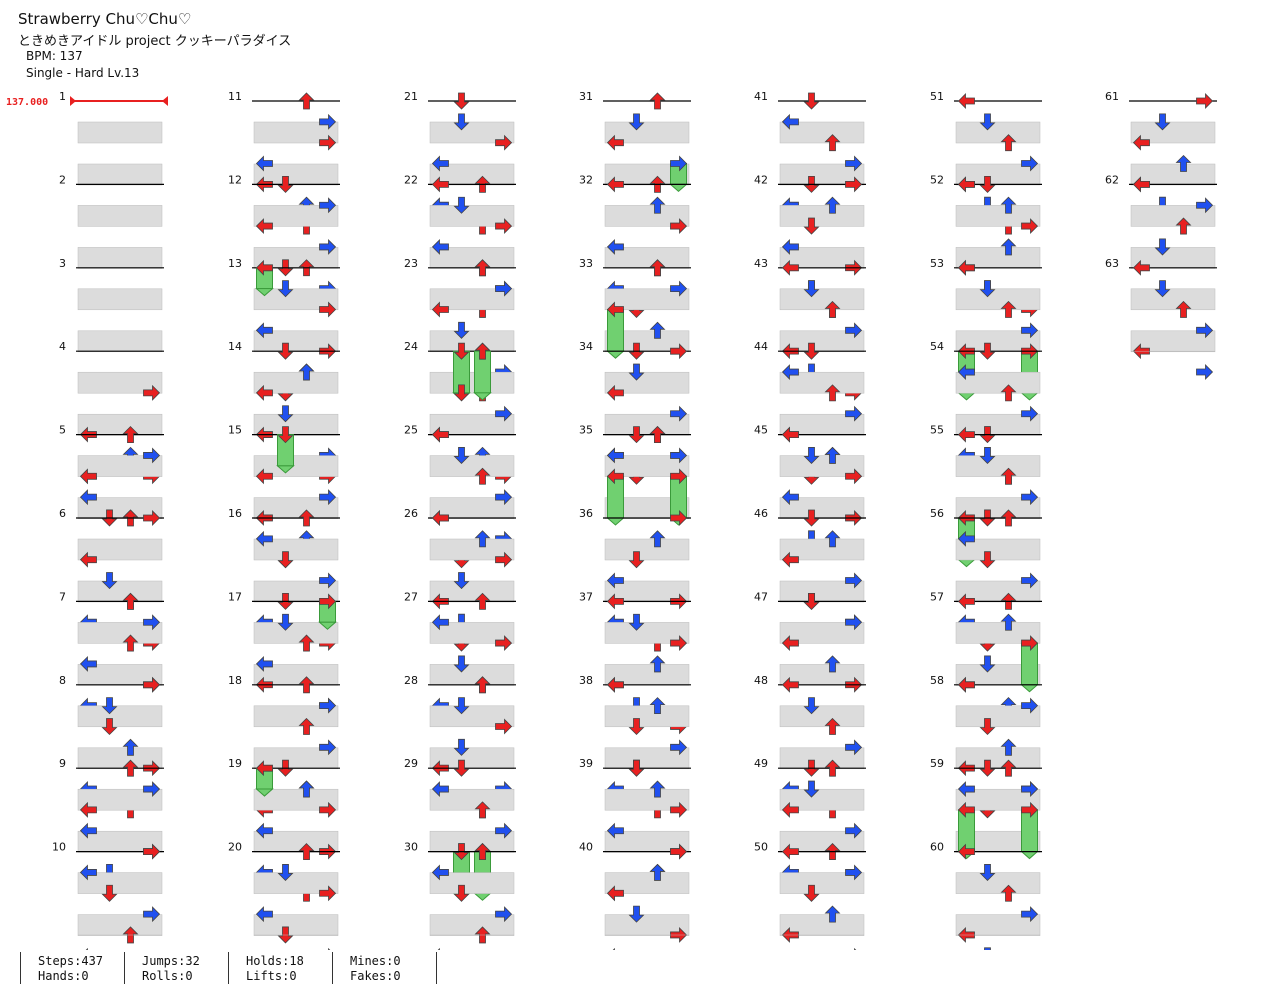 The height and width of the screenshot is (1000, 1280). Describe the element at coordinates (275, 961) in the screenshot. I see `stat-holds: Holds:18` at that location.